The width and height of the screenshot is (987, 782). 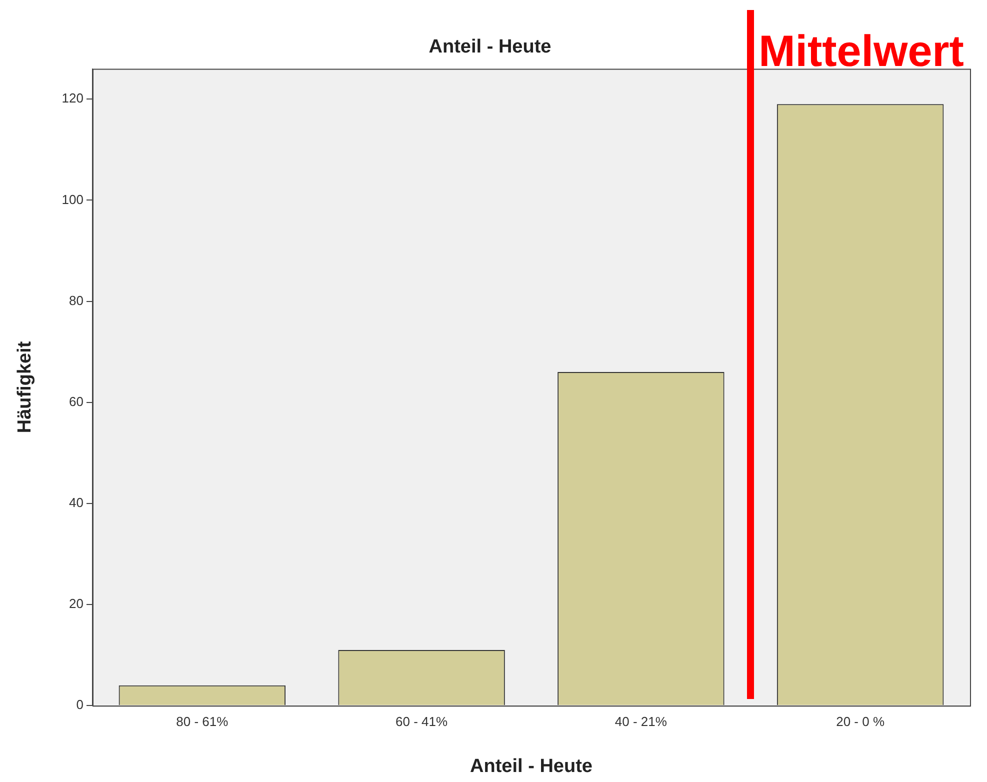 I want to click on y-tick-label: 100, so click(x=73, y=199).